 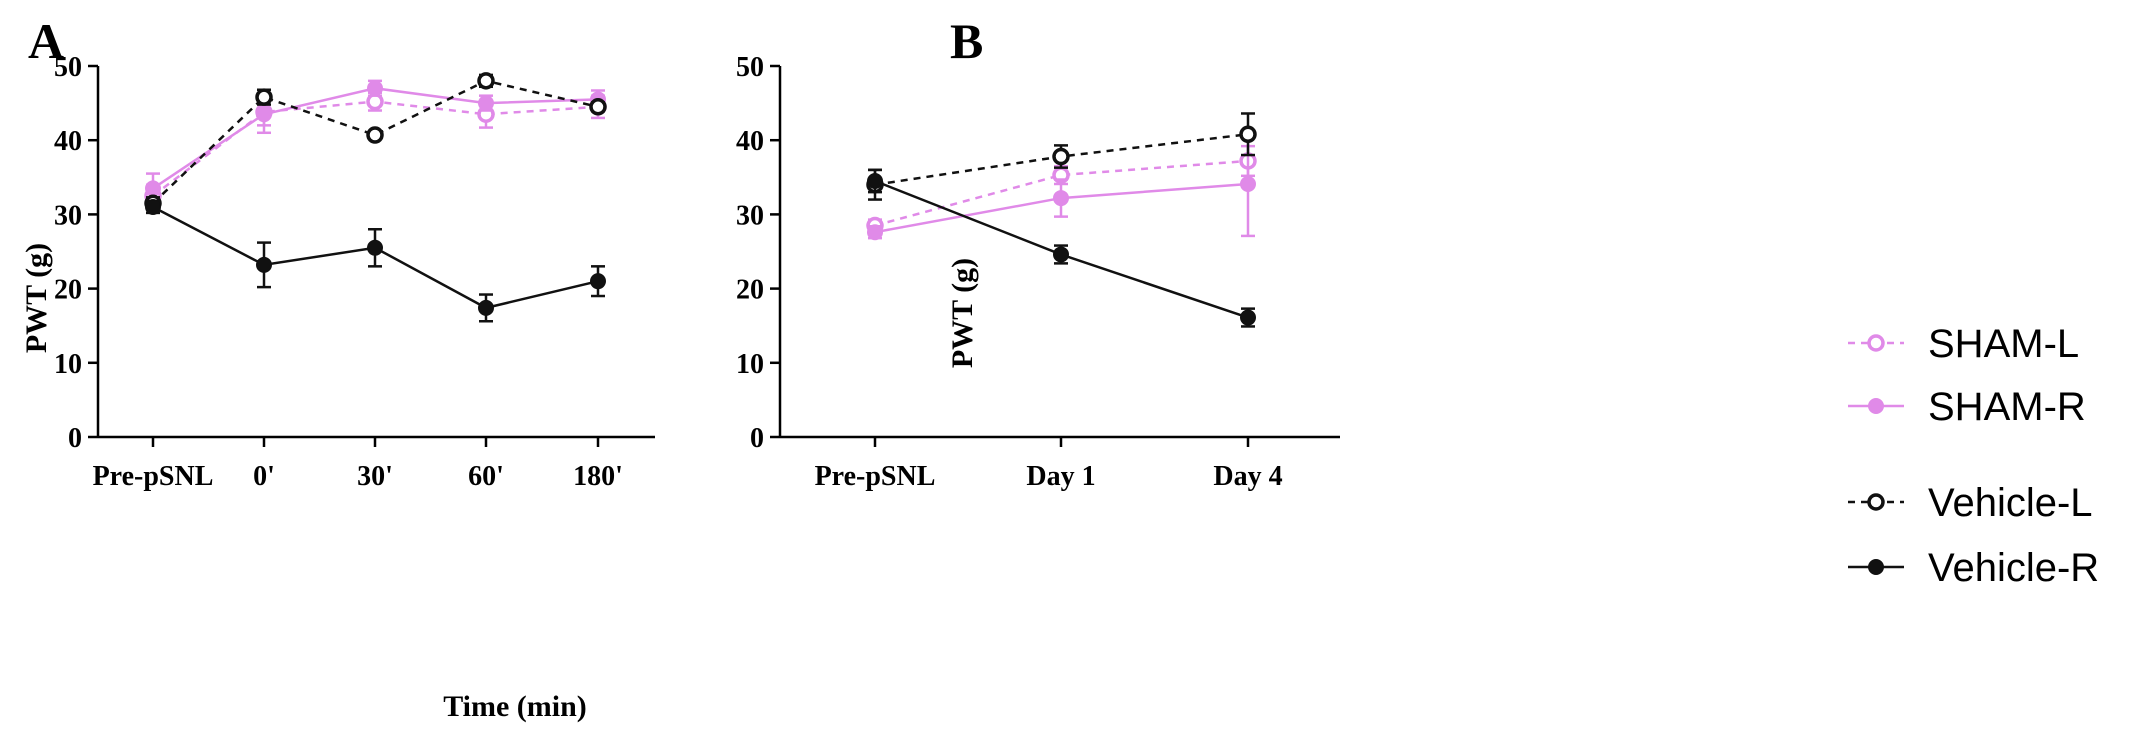 I want to click on panel-a-series-line-sham-l, so click(x=375, y=148).